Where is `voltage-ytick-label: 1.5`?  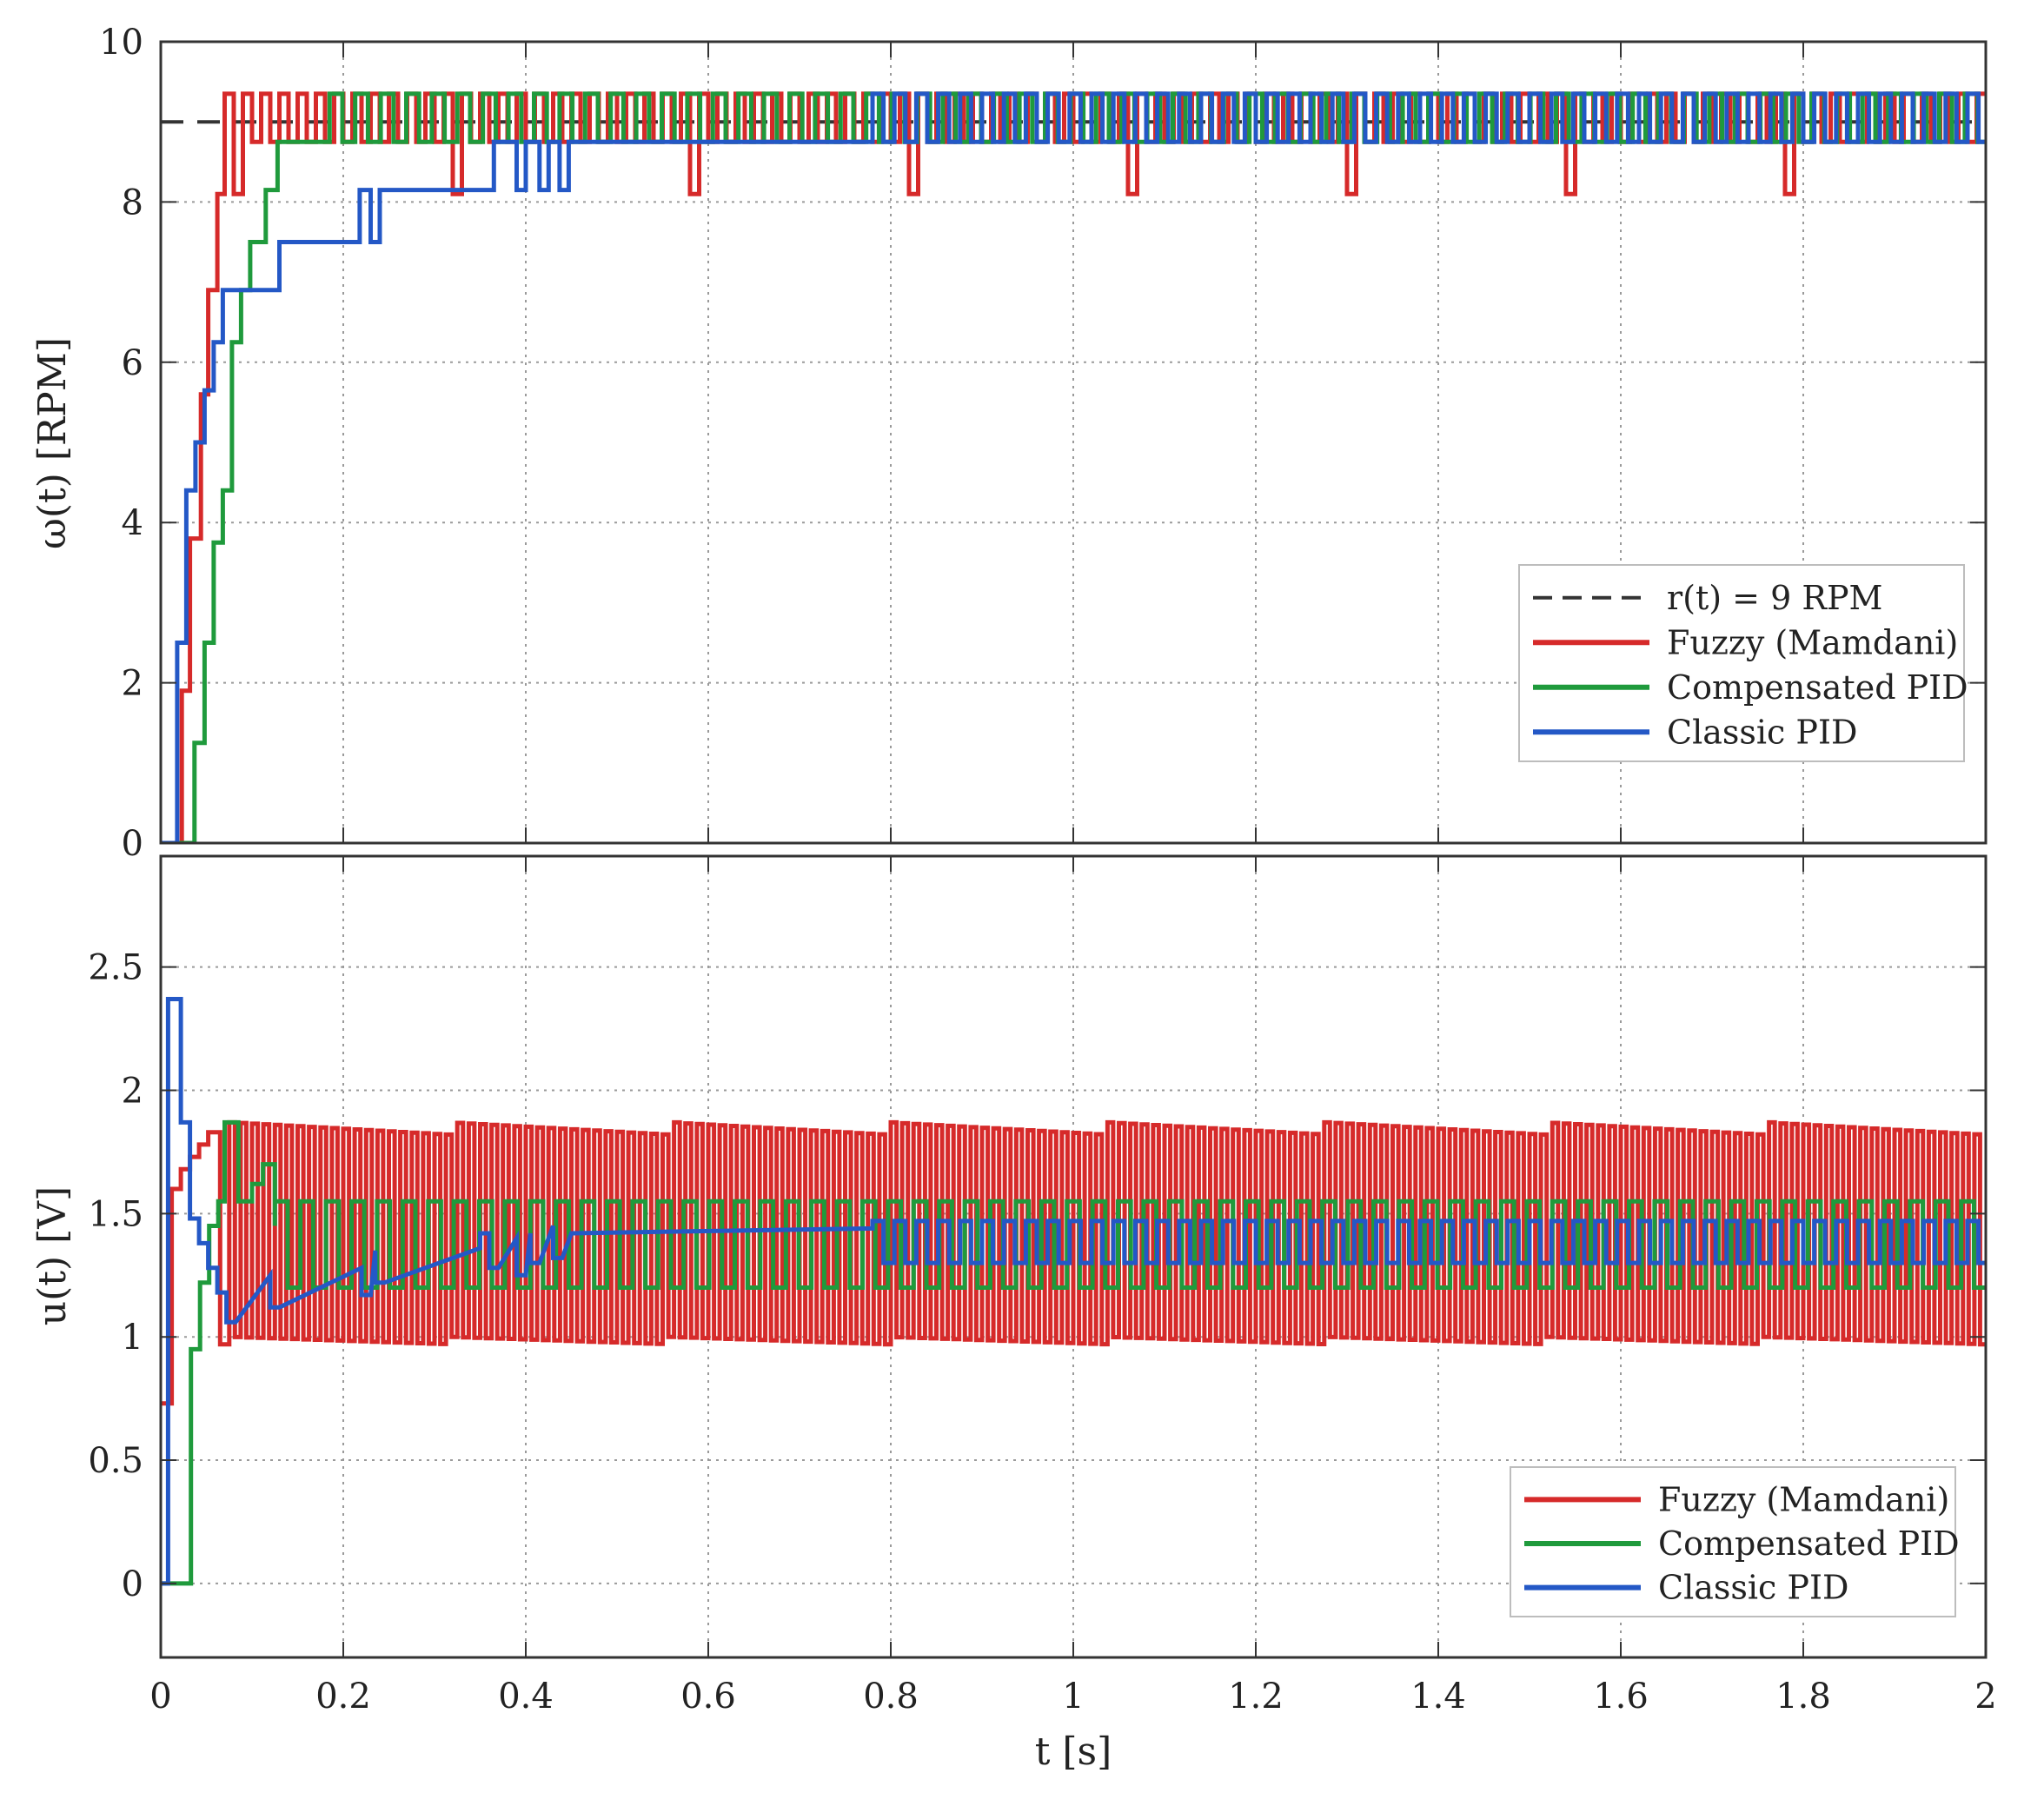
voltage-ytick-label: 1.5 is located at coordinates (115, 1214).